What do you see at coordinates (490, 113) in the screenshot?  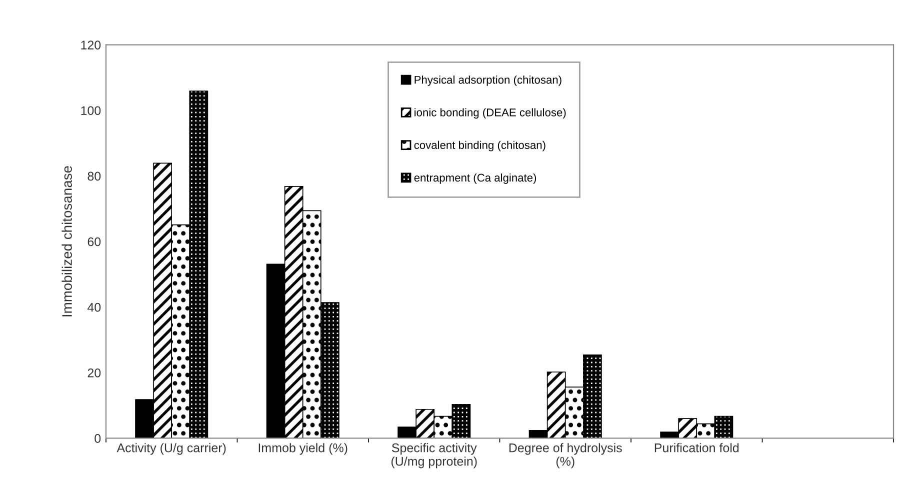 I see `legend-label: ionic bonding (DEAE cellulose)` at bounding box center [490, 113].